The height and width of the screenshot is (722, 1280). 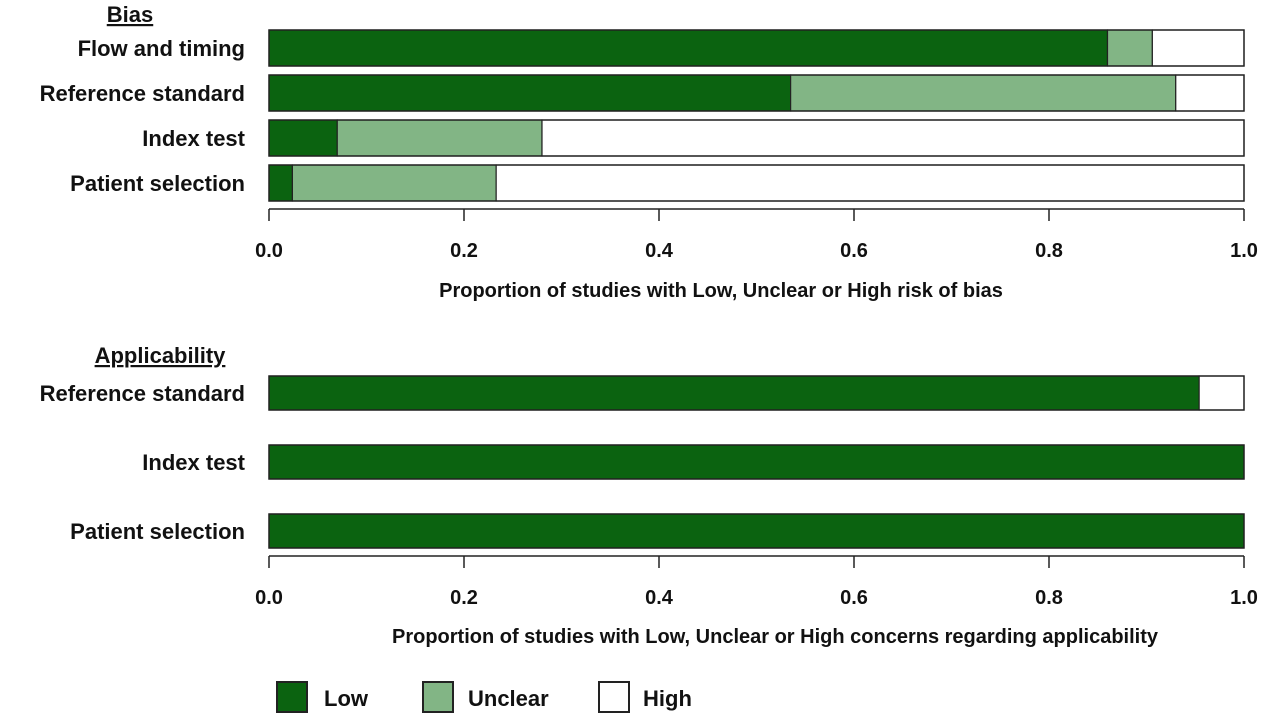 I want to click on applicability-bar-reference-standard-high, so click(x=1221, y=393).